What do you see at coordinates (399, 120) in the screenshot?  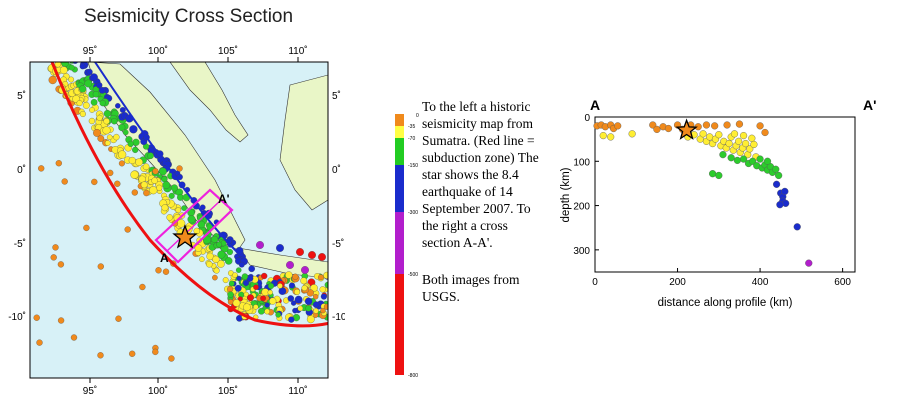 I see `colorbar-segment-shallow` at bounding box center [399, 120].